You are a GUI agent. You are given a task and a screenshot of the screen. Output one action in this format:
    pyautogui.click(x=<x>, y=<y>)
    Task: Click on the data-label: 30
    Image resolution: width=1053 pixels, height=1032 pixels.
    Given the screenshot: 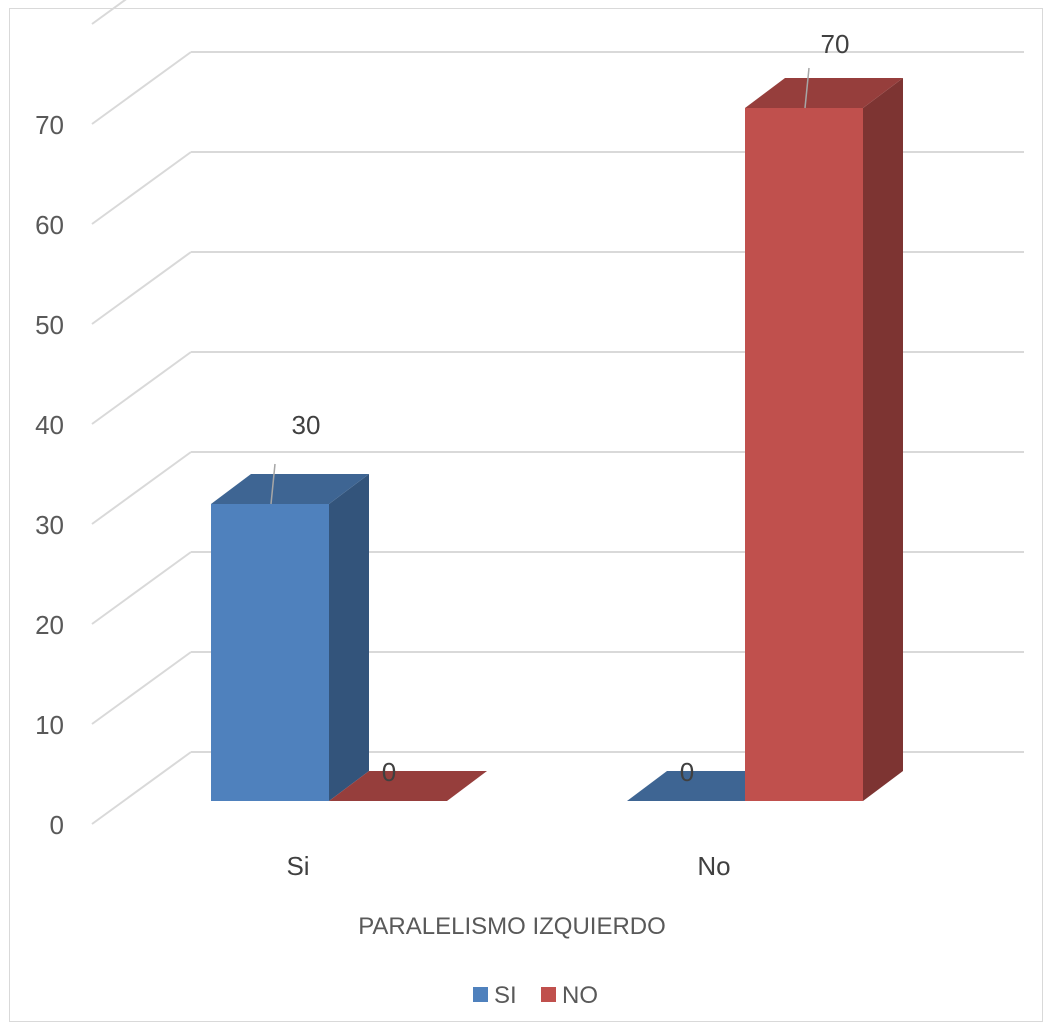 What is the action you would take?
    pyautogui.click(x=306, y=425)
    